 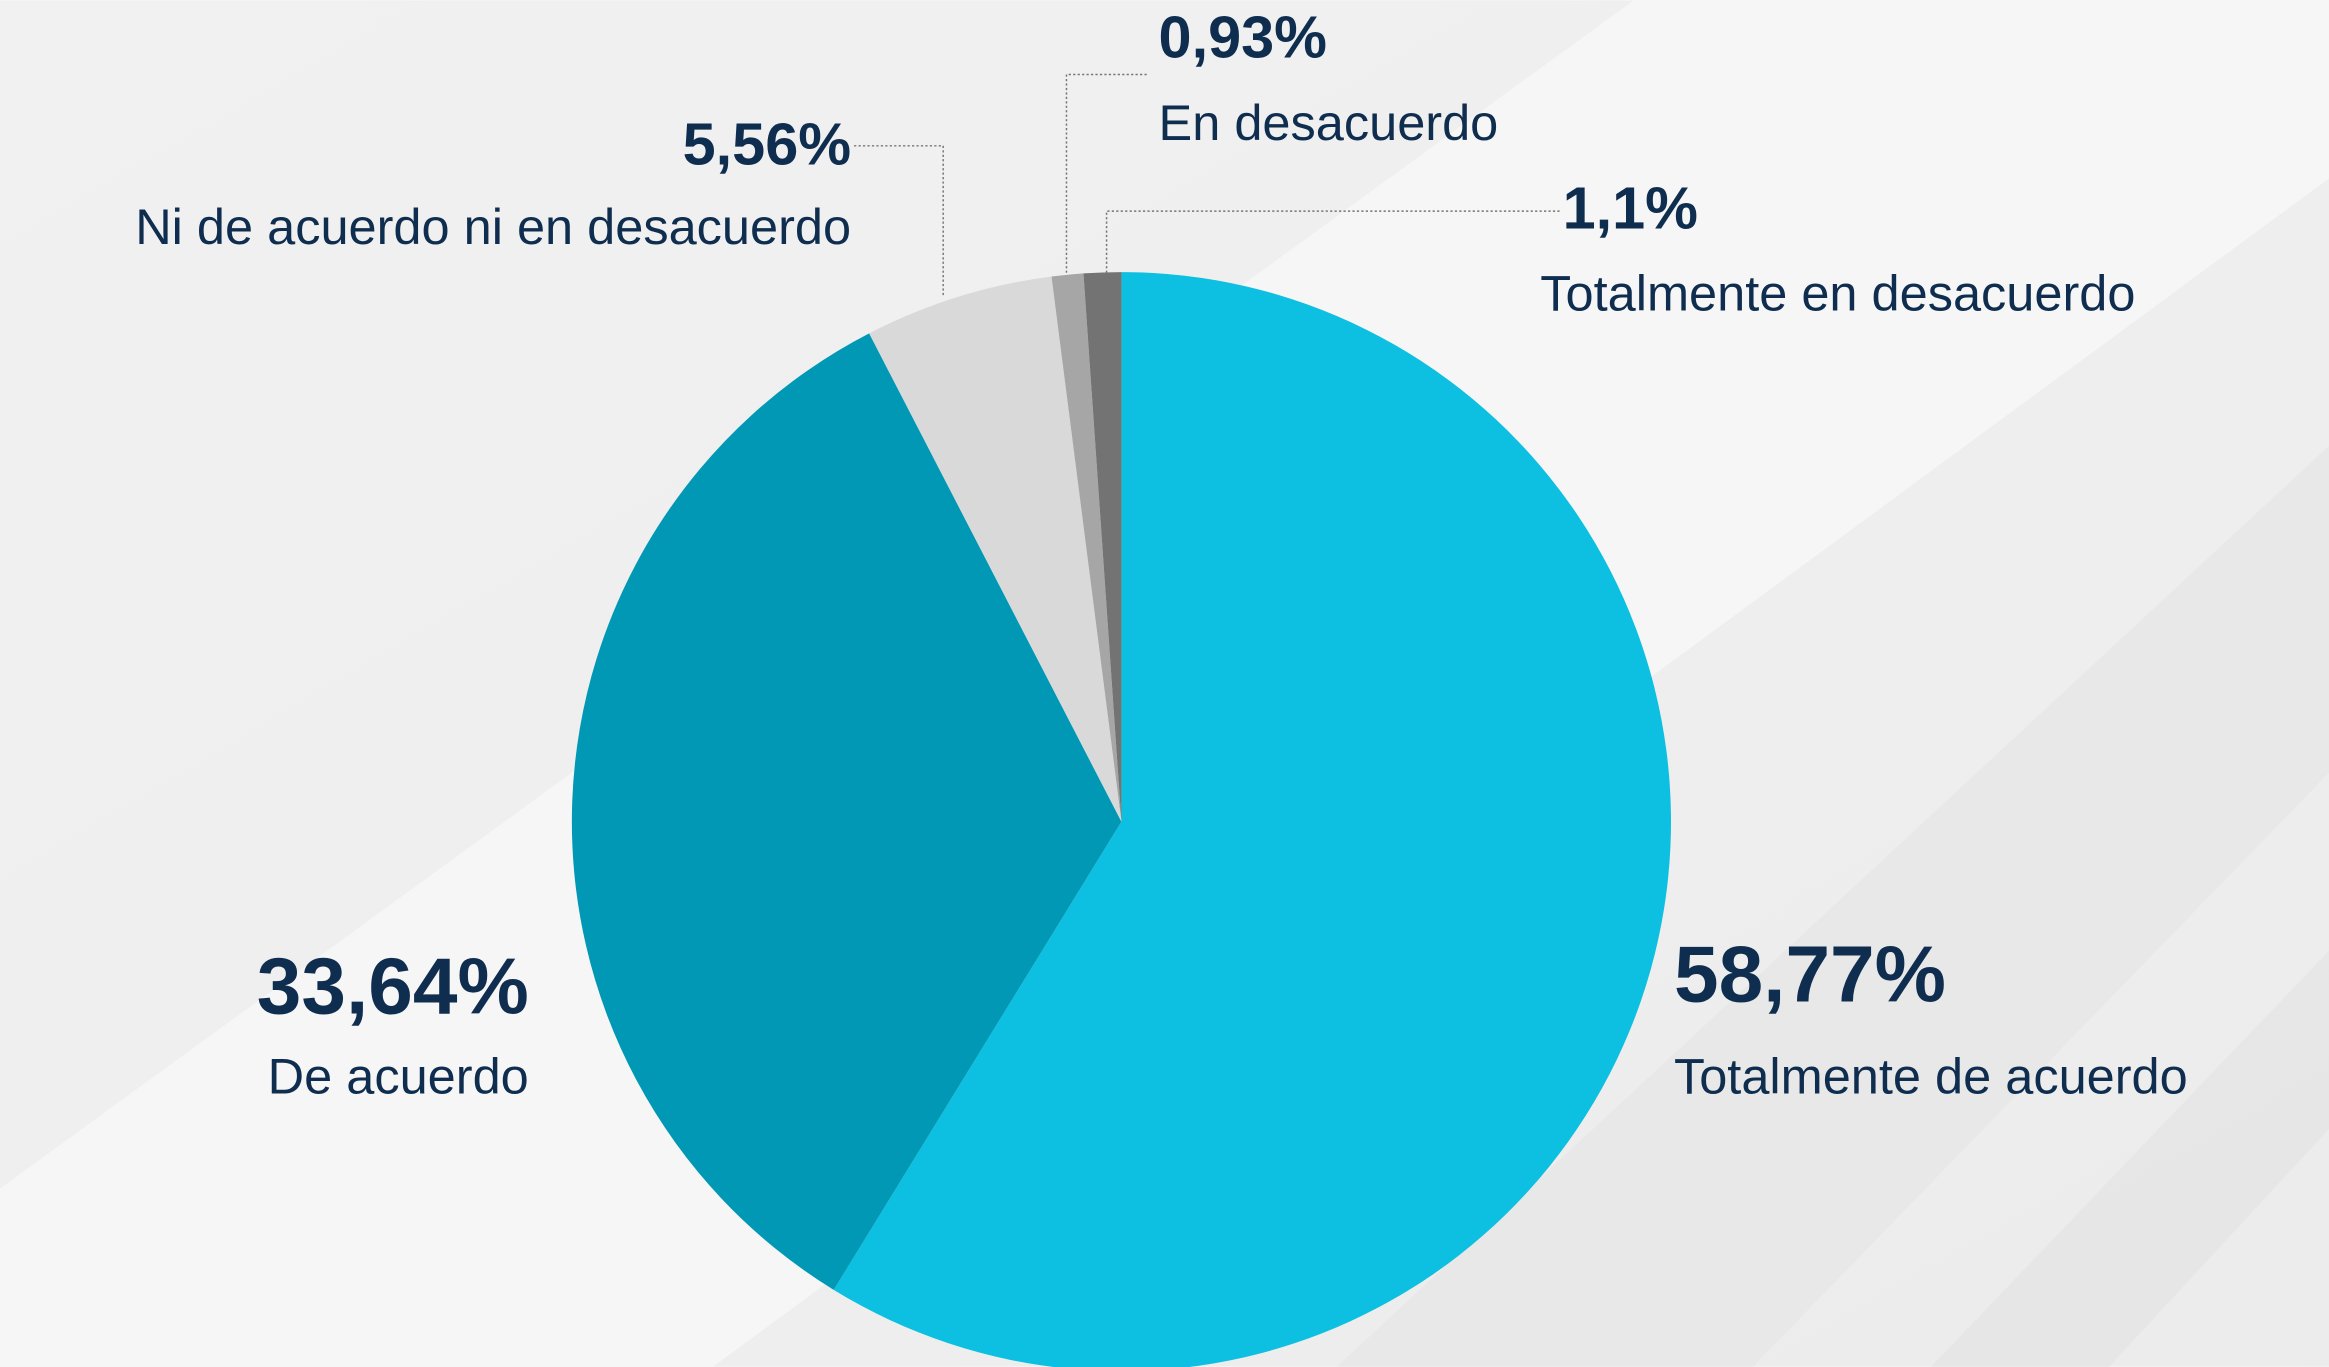 What do you see at coordinates (393, 986) in the screenshot?
I see `value-label: 33,64%` at bounding box center [393, 986].